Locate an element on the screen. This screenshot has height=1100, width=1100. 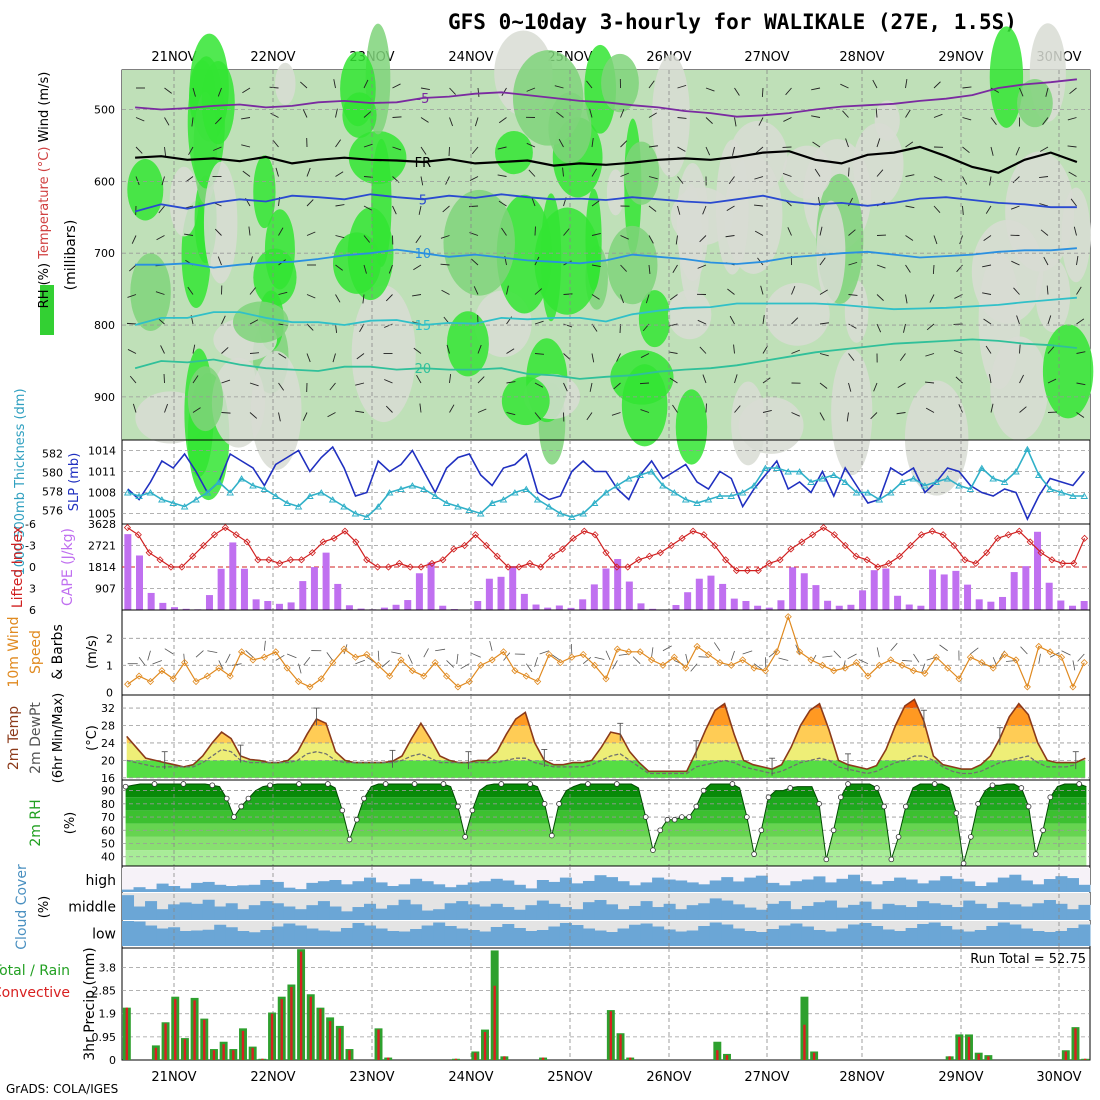
tick-label: 1008 is located at coordinates (102, 493).